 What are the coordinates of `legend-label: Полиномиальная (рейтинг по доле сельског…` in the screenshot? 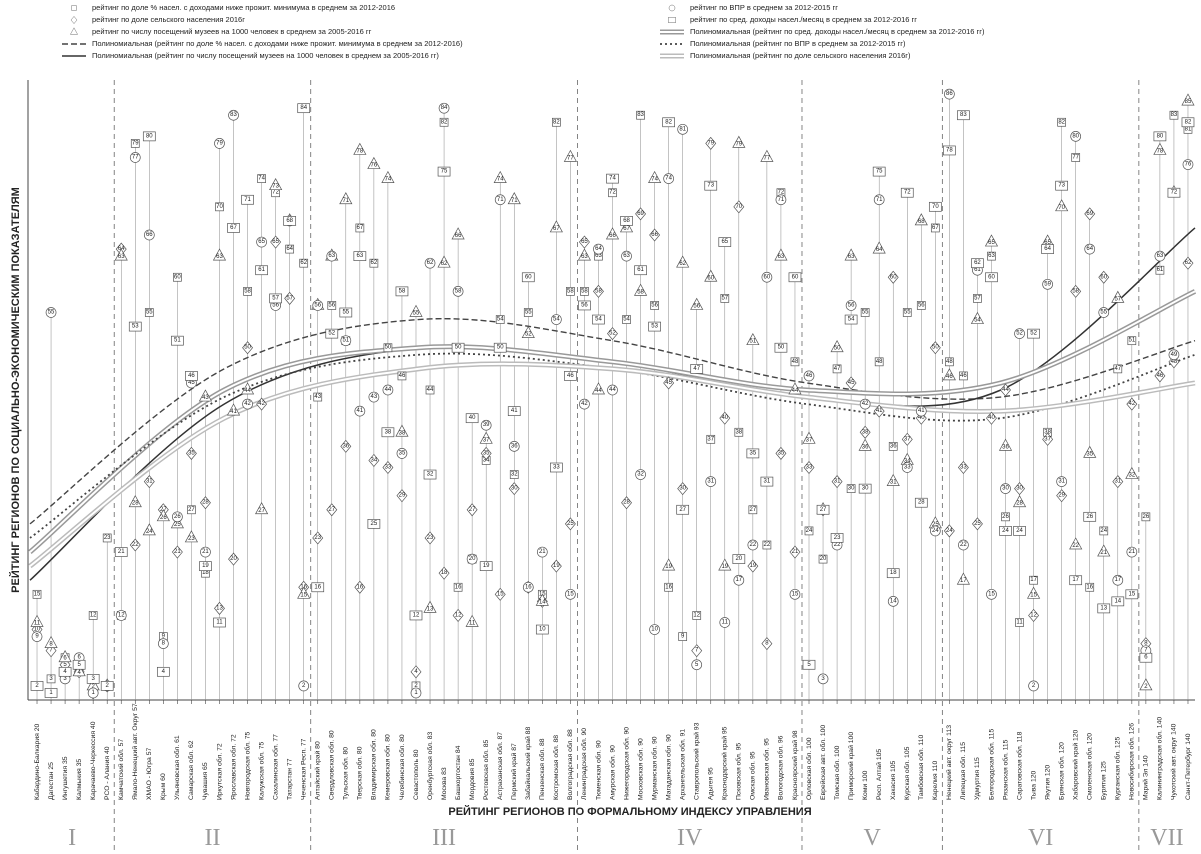 It's located at (800, 55).